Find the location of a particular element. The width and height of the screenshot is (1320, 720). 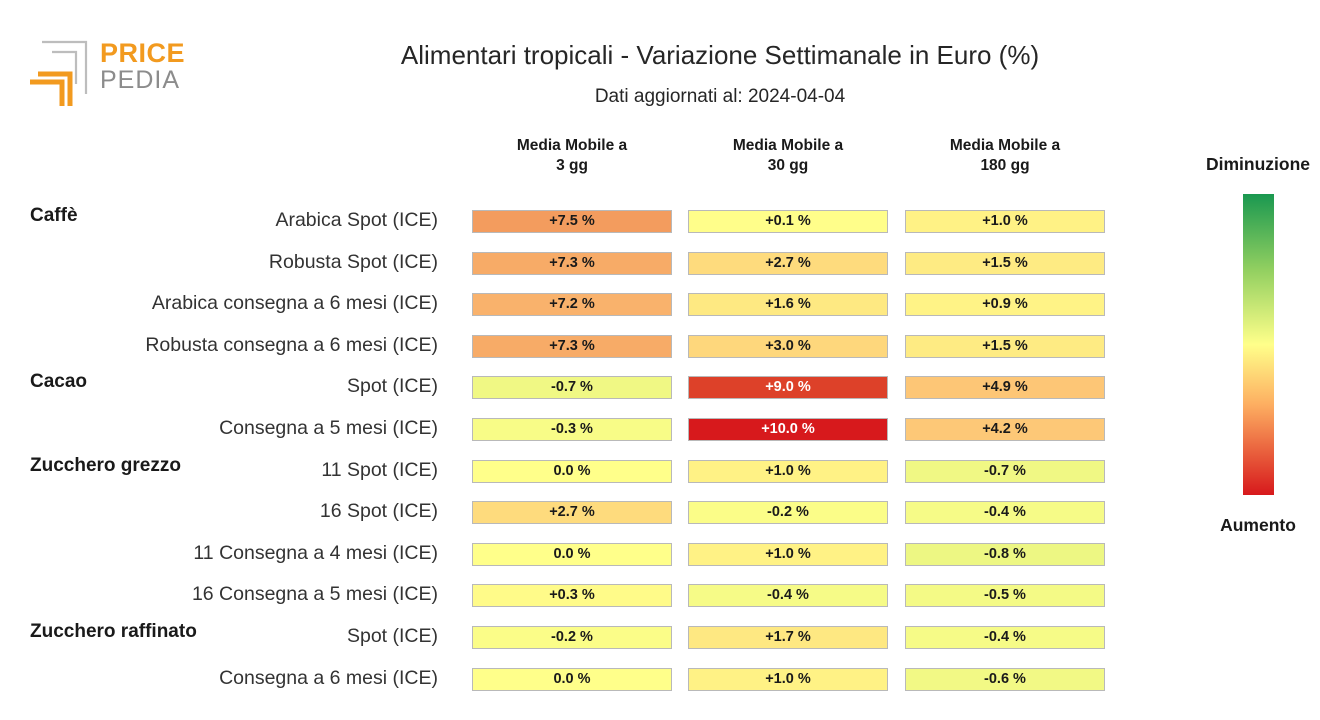

heatmap-cell: +4.2 % is located at coordinates (1005, 429).